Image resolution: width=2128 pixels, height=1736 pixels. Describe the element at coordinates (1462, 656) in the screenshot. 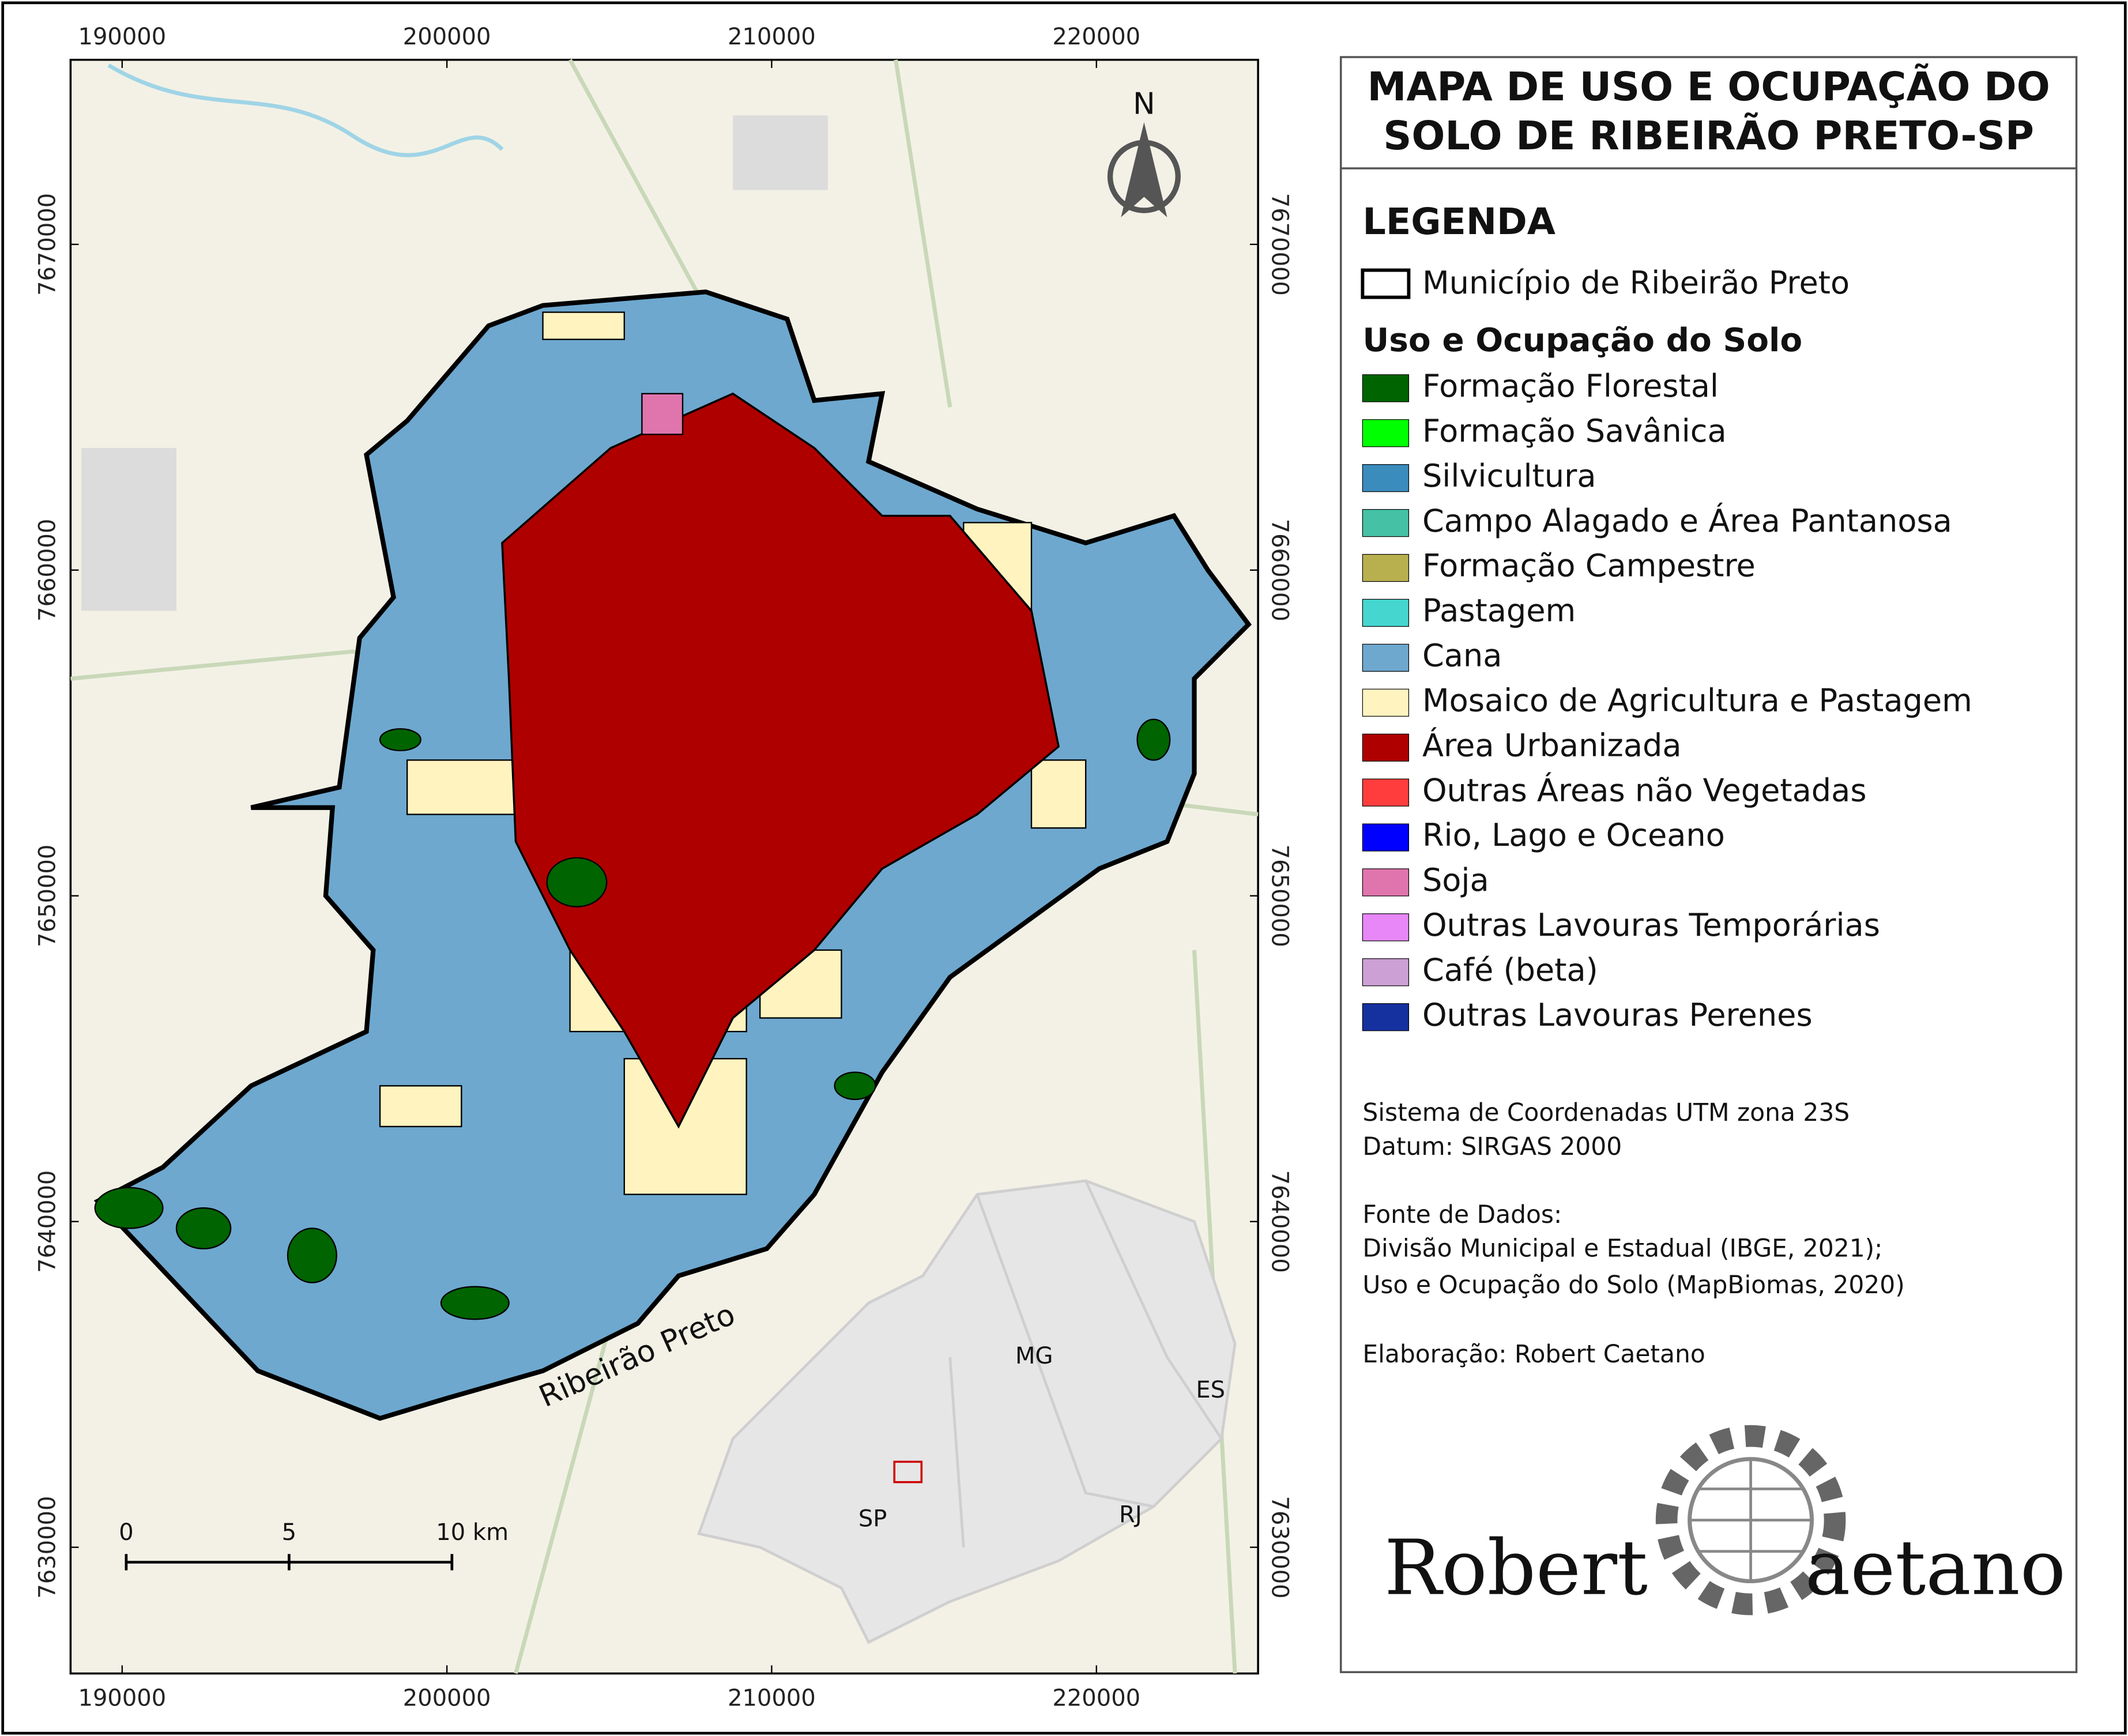

I see `legend-label: Cana` at that location.